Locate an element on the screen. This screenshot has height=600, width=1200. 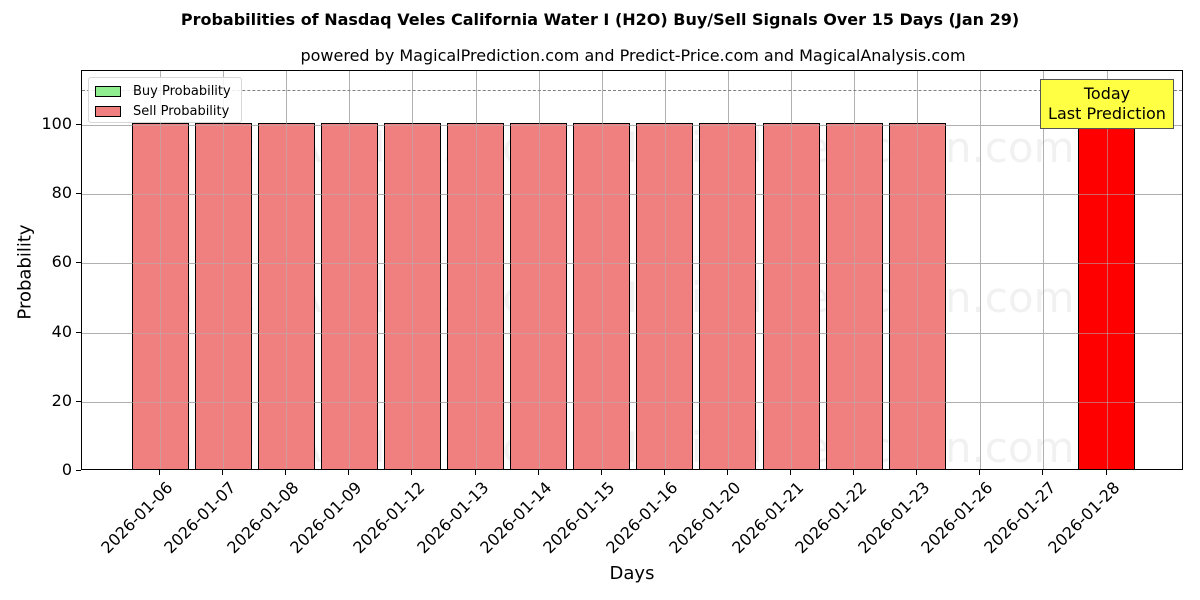
y-axis-label: Probability is located at coordinates (25, 272).